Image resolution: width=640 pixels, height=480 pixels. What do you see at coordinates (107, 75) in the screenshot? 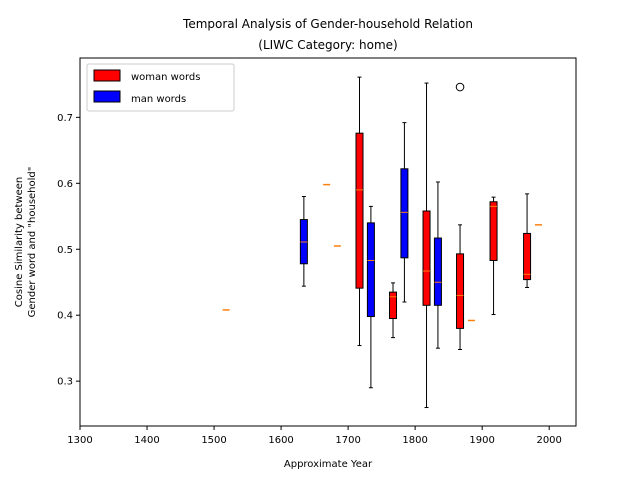
I see `legend-swatch-woman` at bounding box center [107, 75].